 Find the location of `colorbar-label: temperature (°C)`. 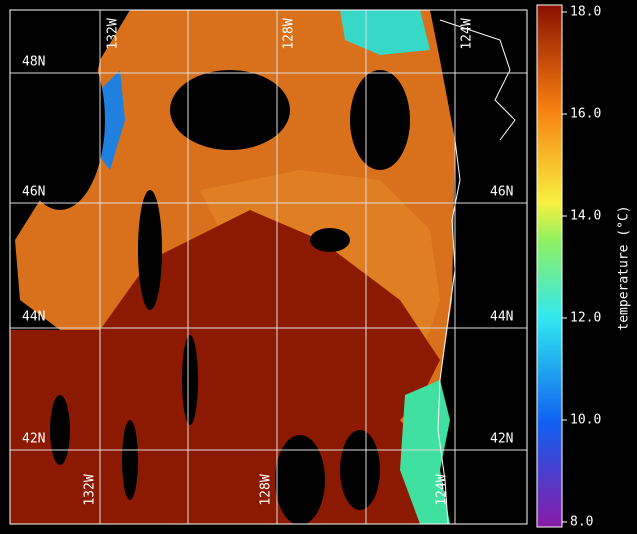

colorbar-label: temperature (°C) is located at coordinates (624, 267).